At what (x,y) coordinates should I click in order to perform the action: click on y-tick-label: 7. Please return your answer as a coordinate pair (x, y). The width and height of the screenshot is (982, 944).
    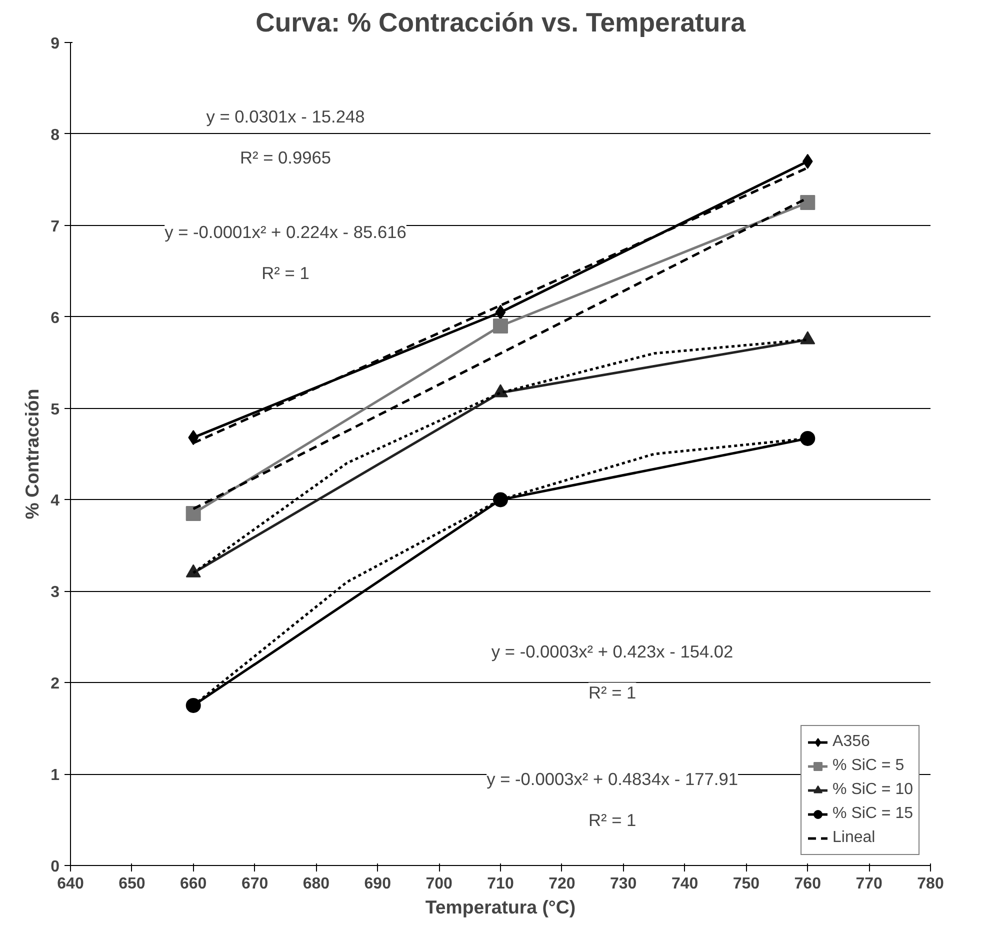
    Looking at the image, I should click on (55, 227).